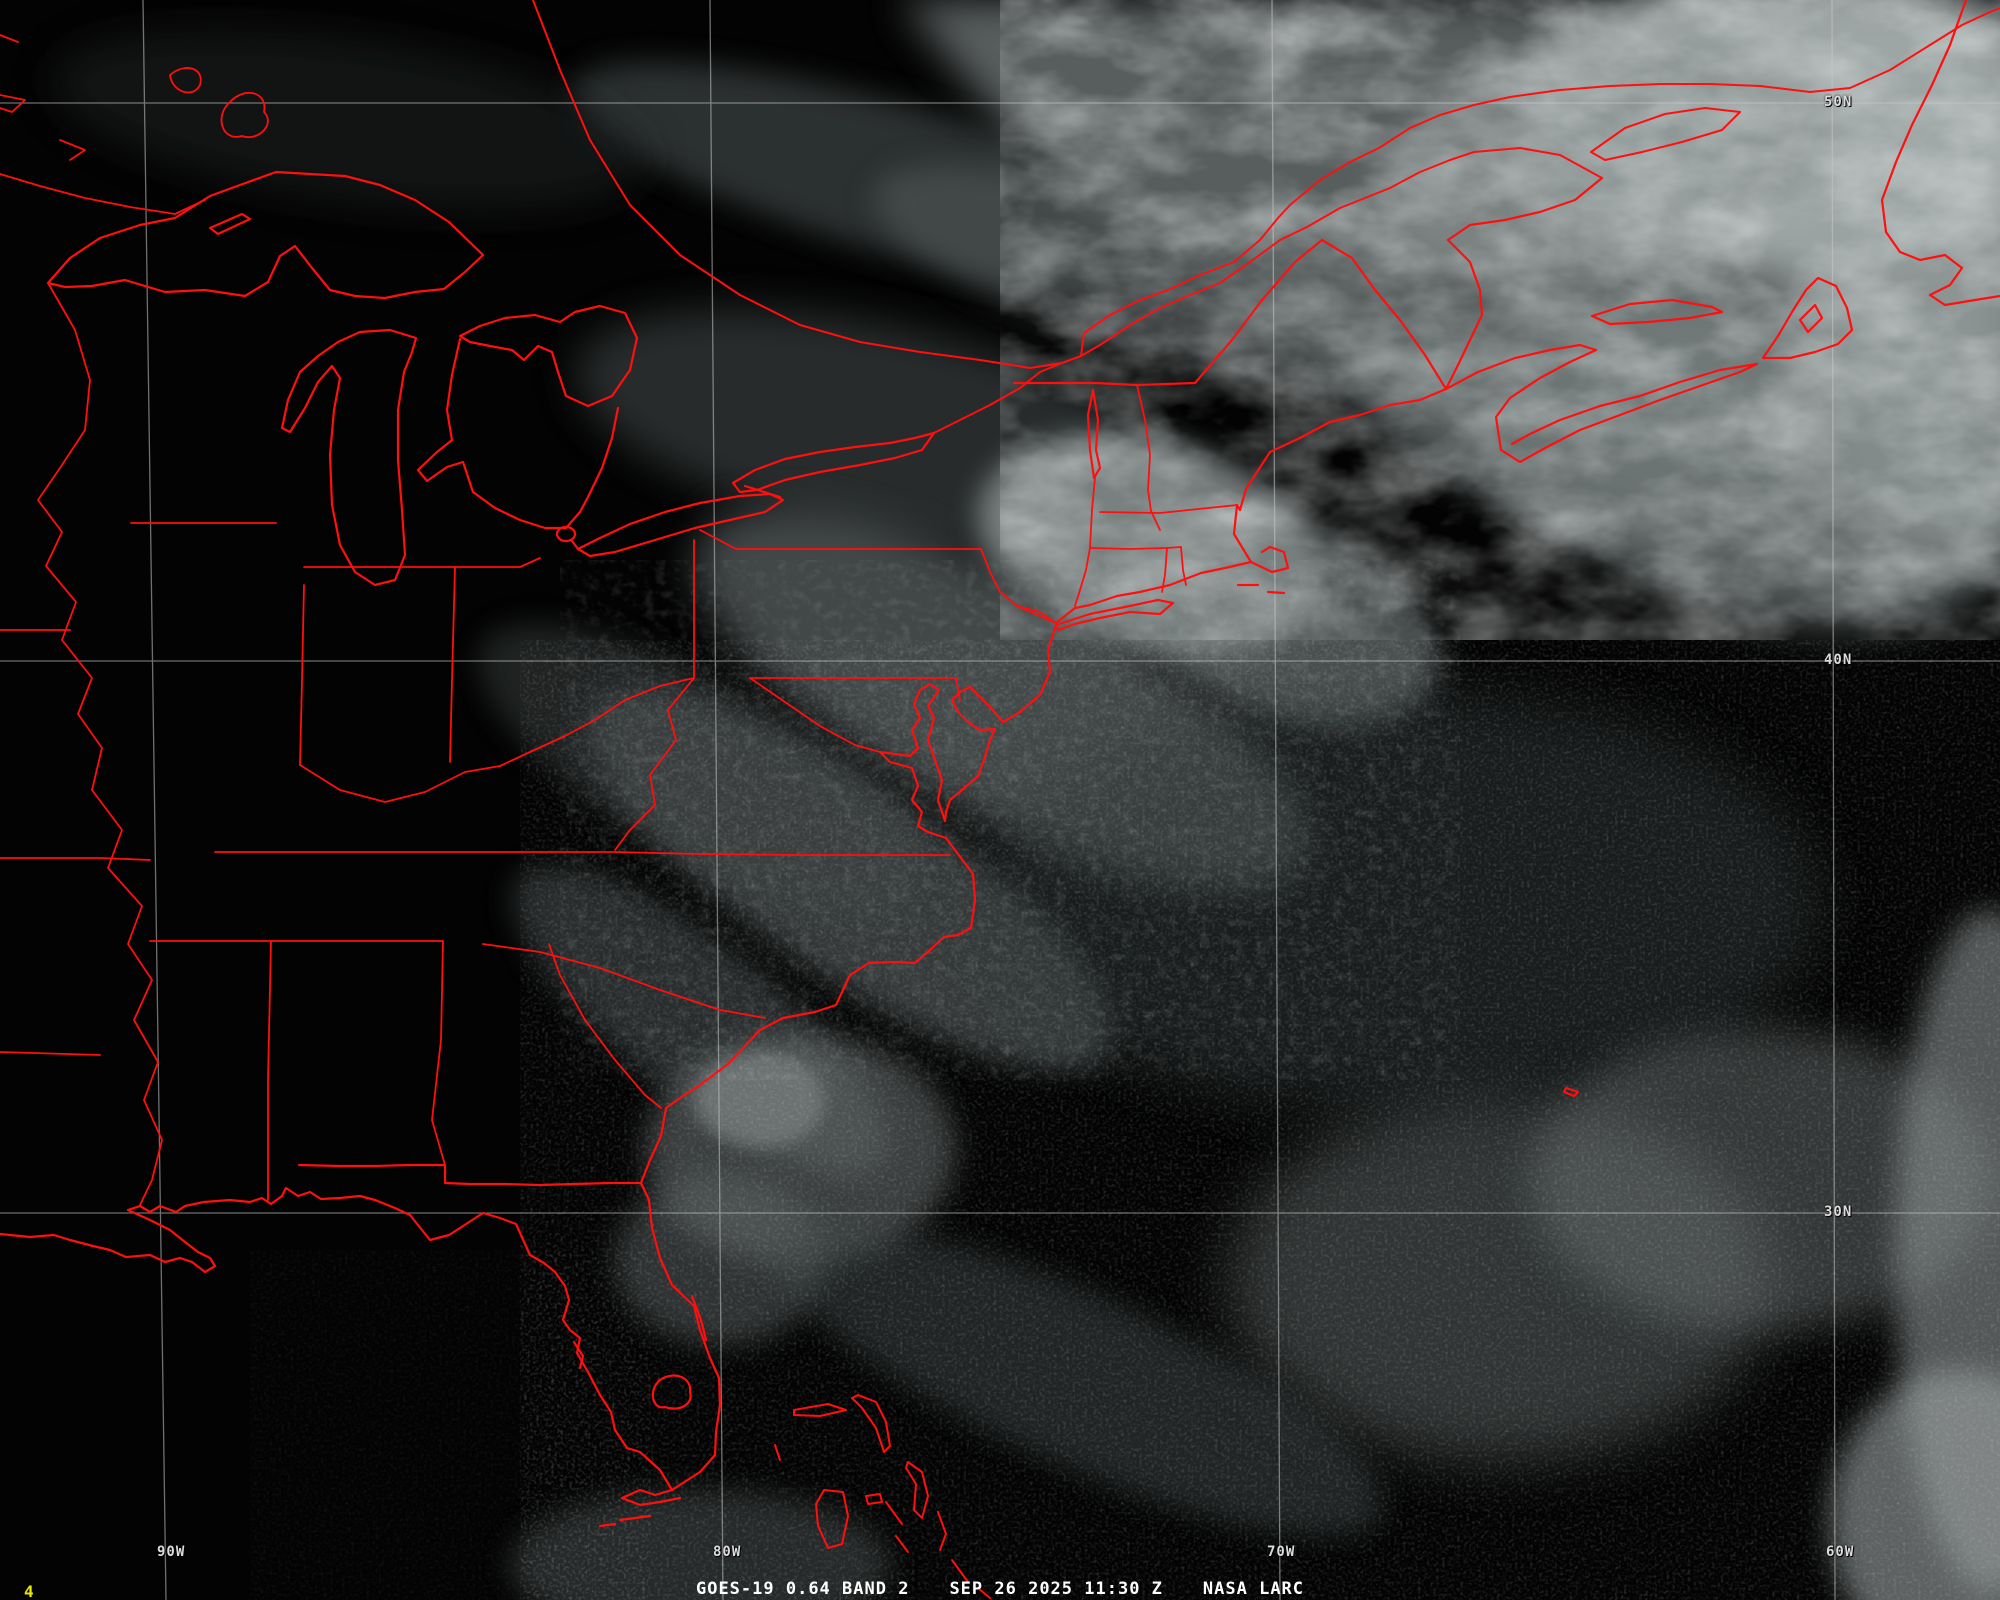  What do you see at coordinates (1281, 1552) in the screenshot?
I see `lon-label-70w: 70W` at bounding box center [1281, 1552].